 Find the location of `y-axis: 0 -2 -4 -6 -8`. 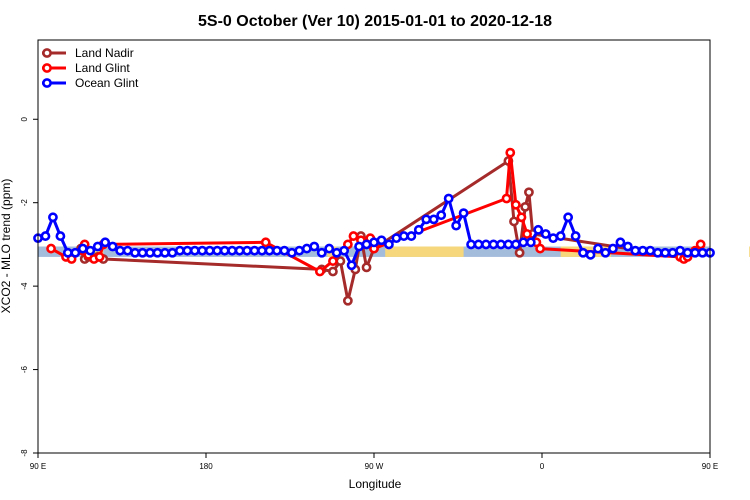

y-axis: 0 -2 -4 -6 -8 is located at coordinates (29, 286).